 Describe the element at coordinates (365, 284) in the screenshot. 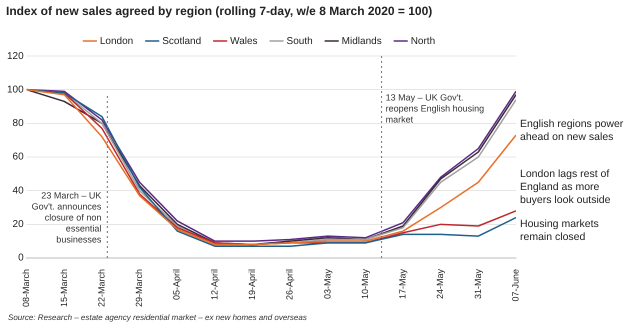

I see `x-tick-label: 10-May` at that location.